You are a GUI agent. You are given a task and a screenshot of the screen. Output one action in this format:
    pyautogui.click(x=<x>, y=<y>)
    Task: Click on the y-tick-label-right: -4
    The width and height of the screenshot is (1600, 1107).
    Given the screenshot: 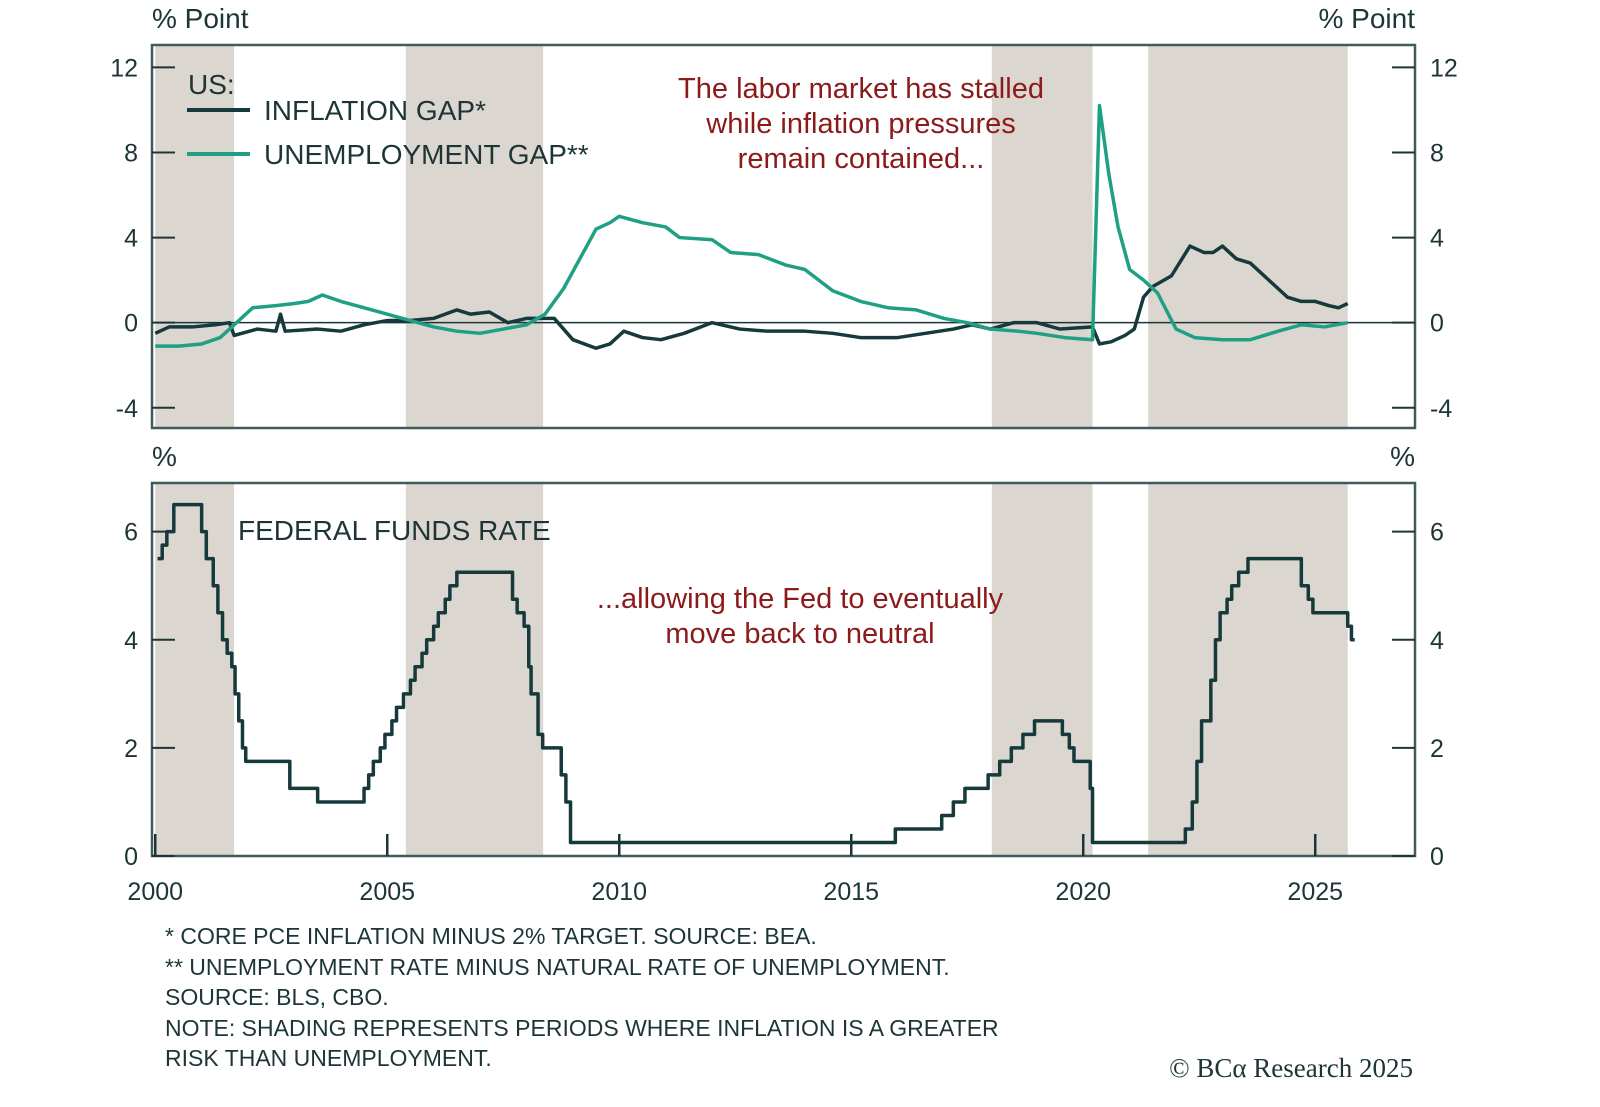 What is the action you would take?
    pyautogui.click(x=1441, y=409)
    